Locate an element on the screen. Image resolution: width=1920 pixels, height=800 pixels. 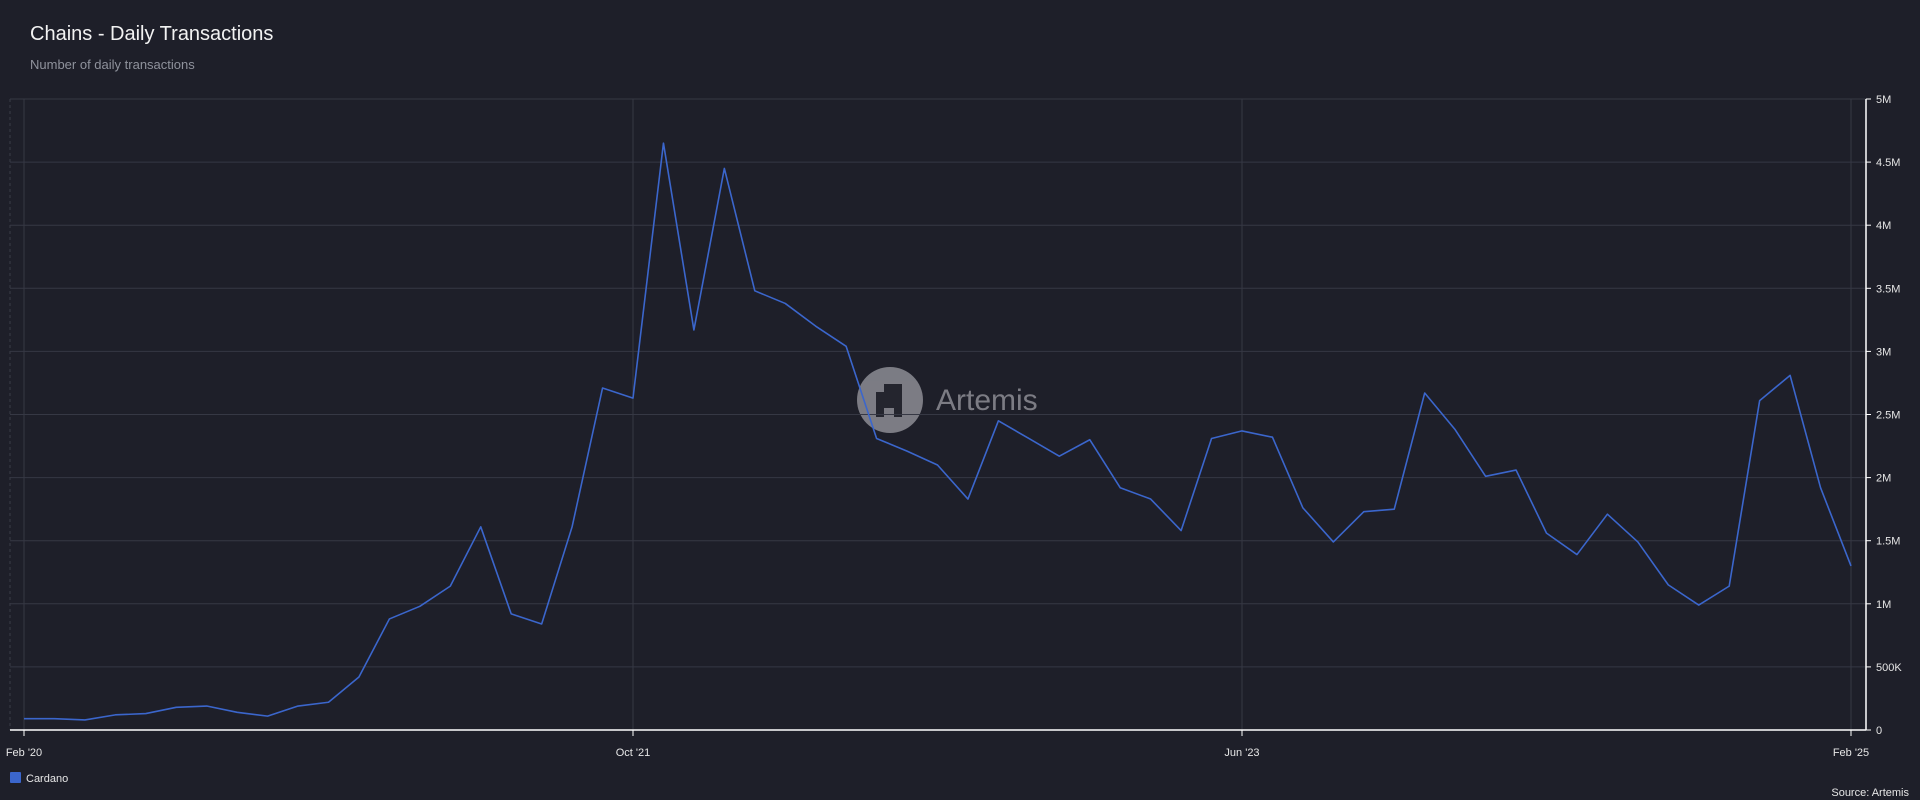
watermark-logo-mark is located at coordinates (889, 400).